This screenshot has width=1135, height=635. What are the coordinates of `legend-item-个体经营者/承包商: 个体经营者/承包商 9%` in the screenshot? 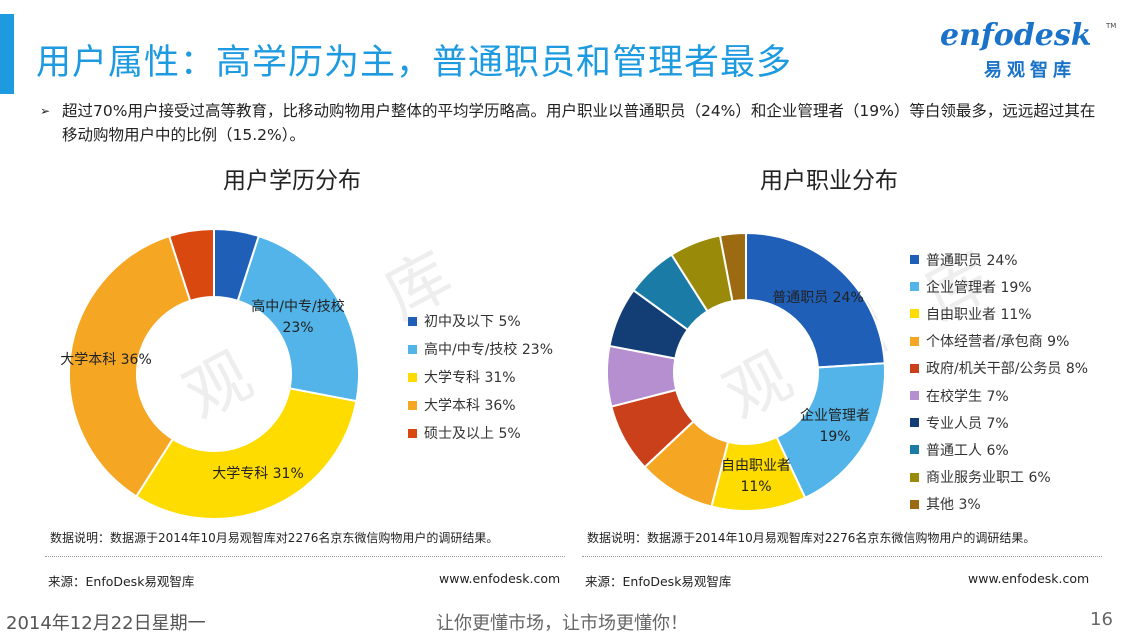 It's located at (999, 341).